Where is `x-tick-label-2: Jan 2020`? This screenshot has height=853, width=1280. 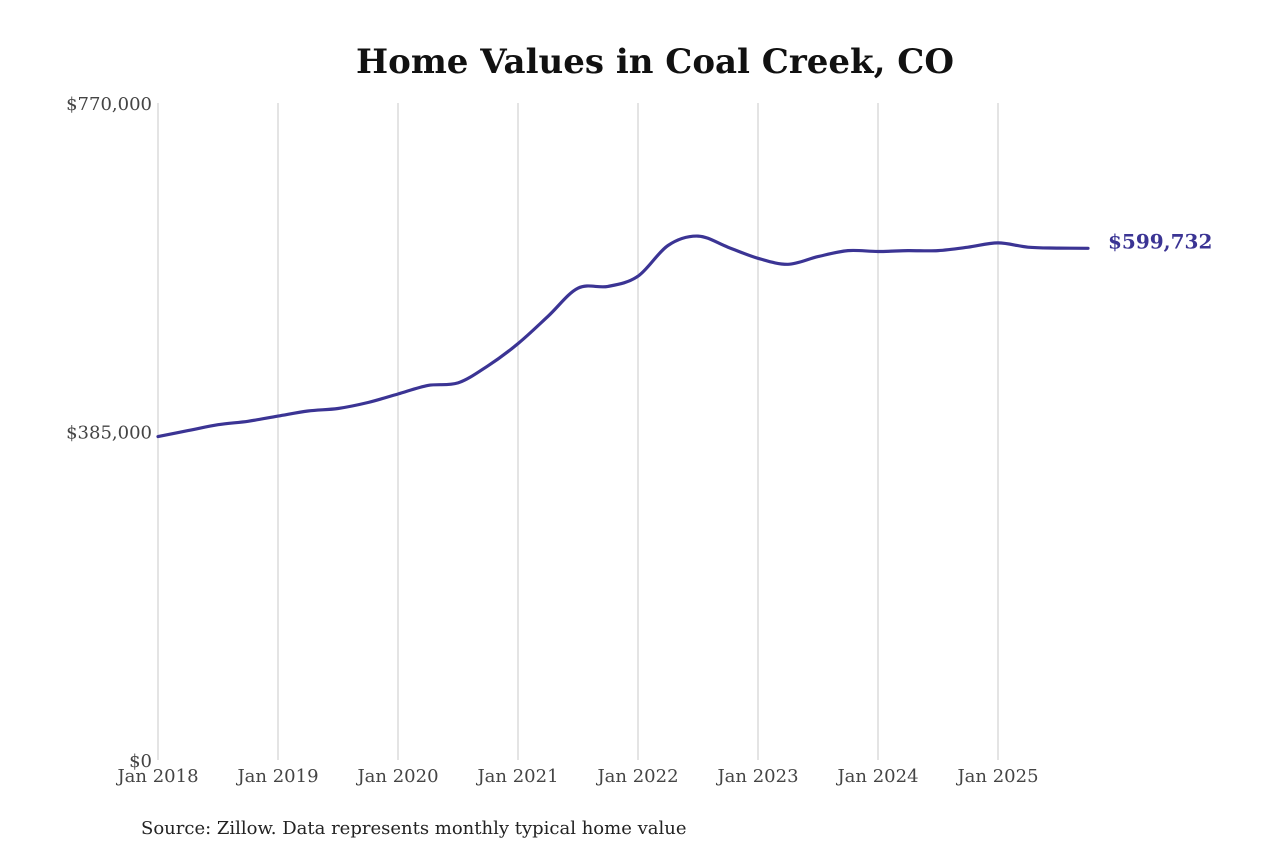 x-tick-label-2: Jan 2020 is located at coordinates (396, 776).